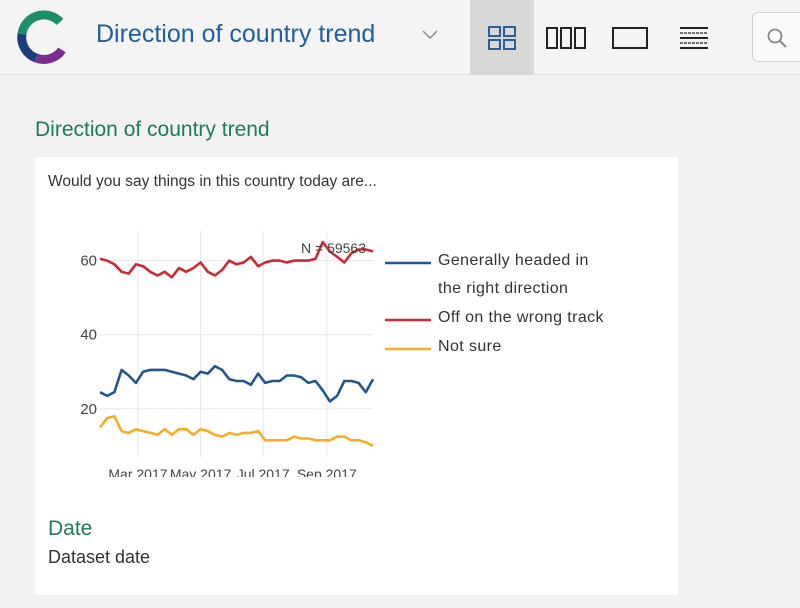 Image resolution: width=800 pixels, height=608 pixels. I want to click on sample-size-annotation: N = 59563, so click(333, 248).